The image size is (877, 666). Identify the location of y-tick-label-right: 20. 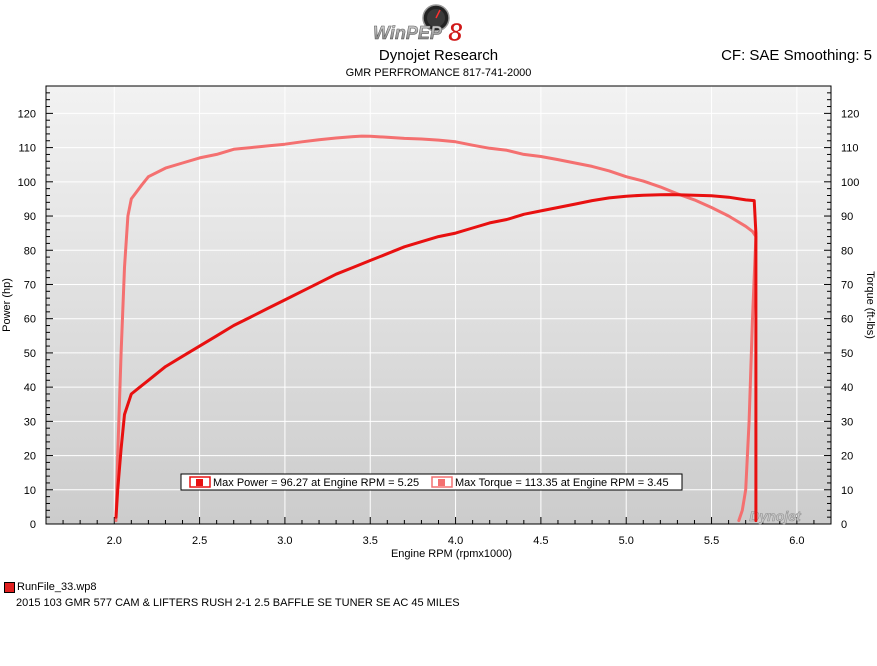
(847, 457).